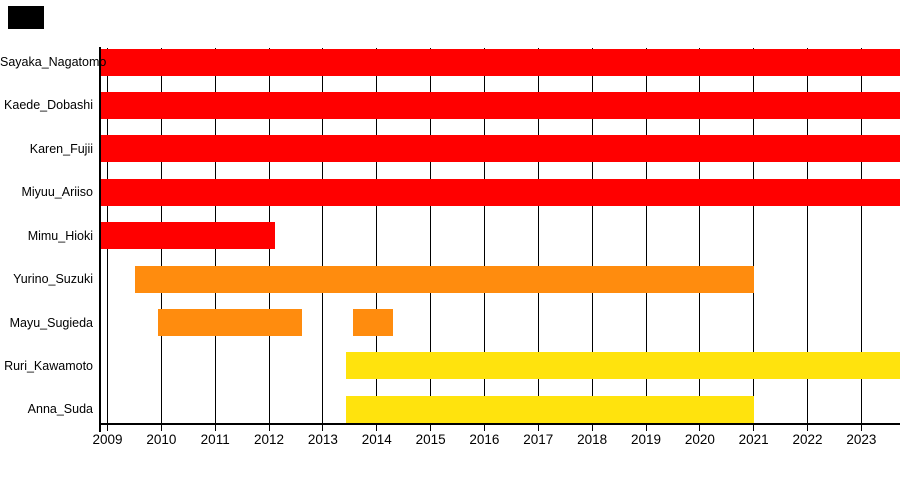 The width and height of the screenshot is (900, 500). I want to click on row-label: Mimu_Hioki, so click(60, 235).